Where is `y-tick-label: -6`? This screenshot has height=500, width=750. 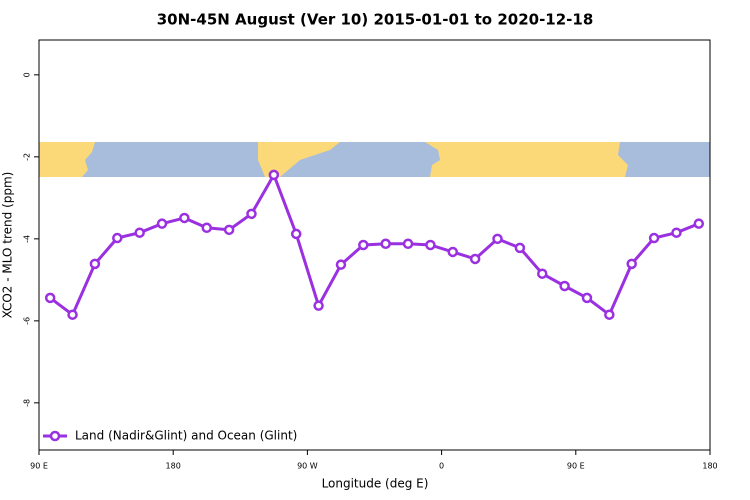 y-tick-label: -6 is located at coordinates (27, 321).